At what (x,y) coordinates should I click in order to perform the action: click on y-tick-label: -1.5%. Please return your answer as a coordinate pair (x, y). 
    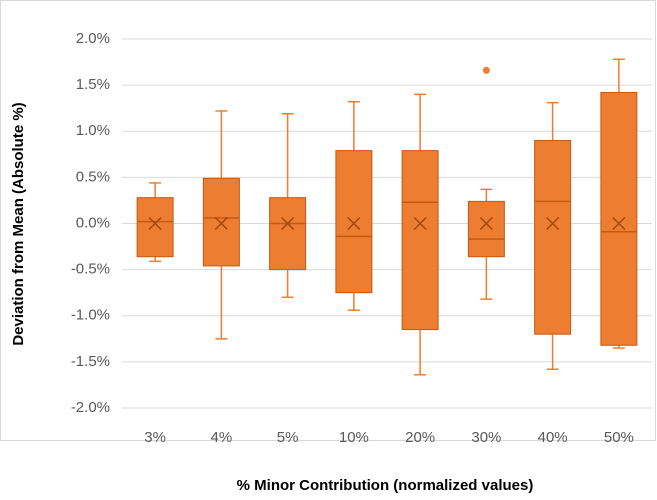
    Looking at the image, I should click on (90, 361).